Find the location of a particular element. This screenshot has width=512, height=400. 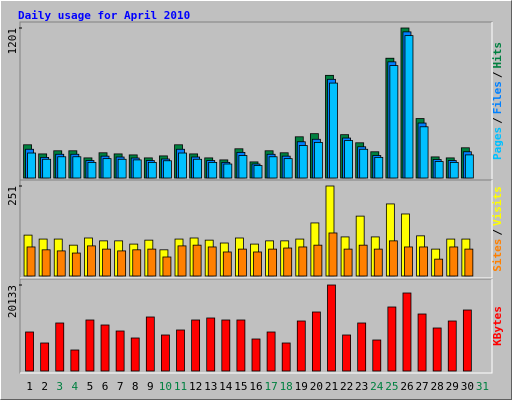

legend: KBytes is located at coordinates (497, 326).